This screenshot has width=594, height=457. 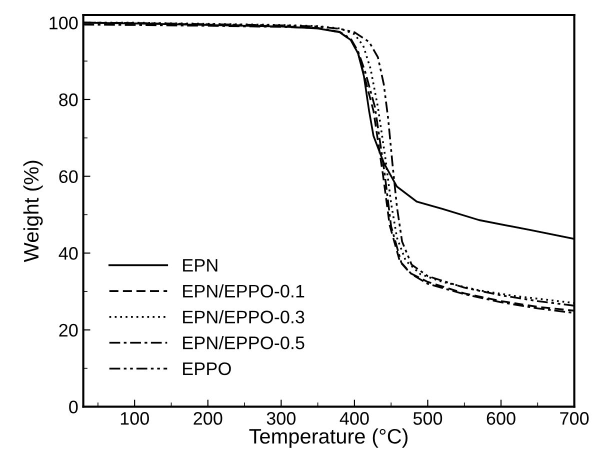 I want to click on y-tick-label: 40, so click(x=68, y=253).